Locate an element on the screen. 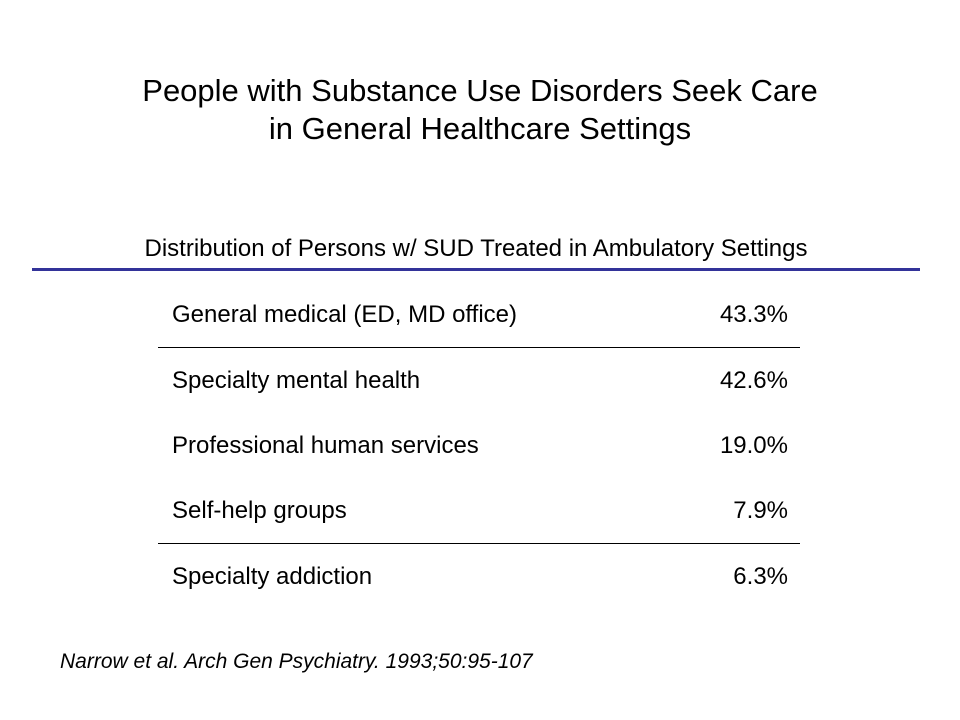 The image size is (960, 720). subtitle-underline is located at coordinates (476, 269).